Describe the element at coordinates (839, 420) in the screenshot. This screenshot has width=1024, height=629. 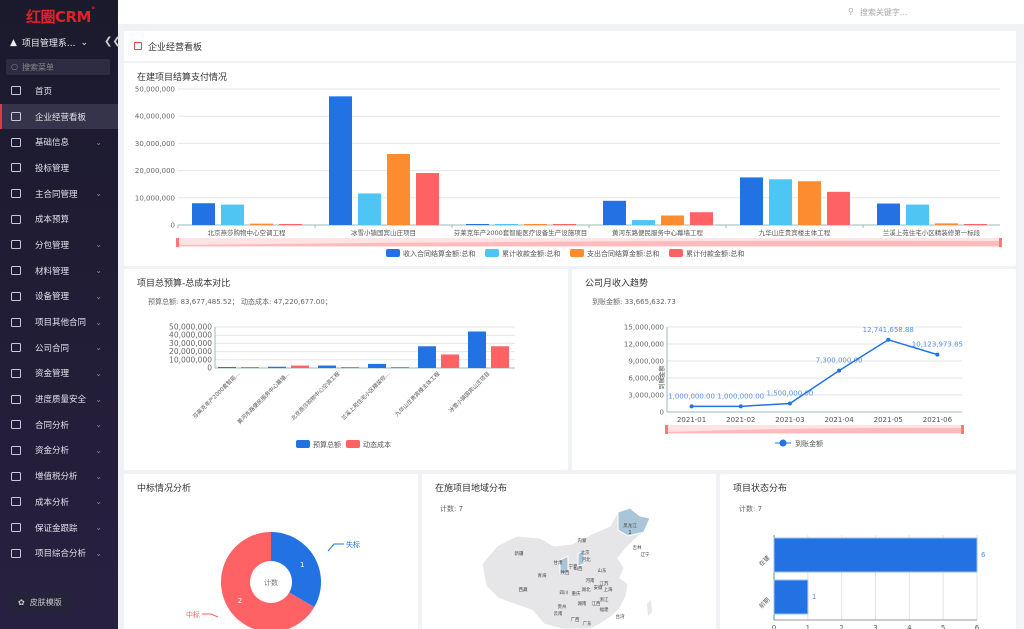
I see `x-category-label: 2021-04` at that location.